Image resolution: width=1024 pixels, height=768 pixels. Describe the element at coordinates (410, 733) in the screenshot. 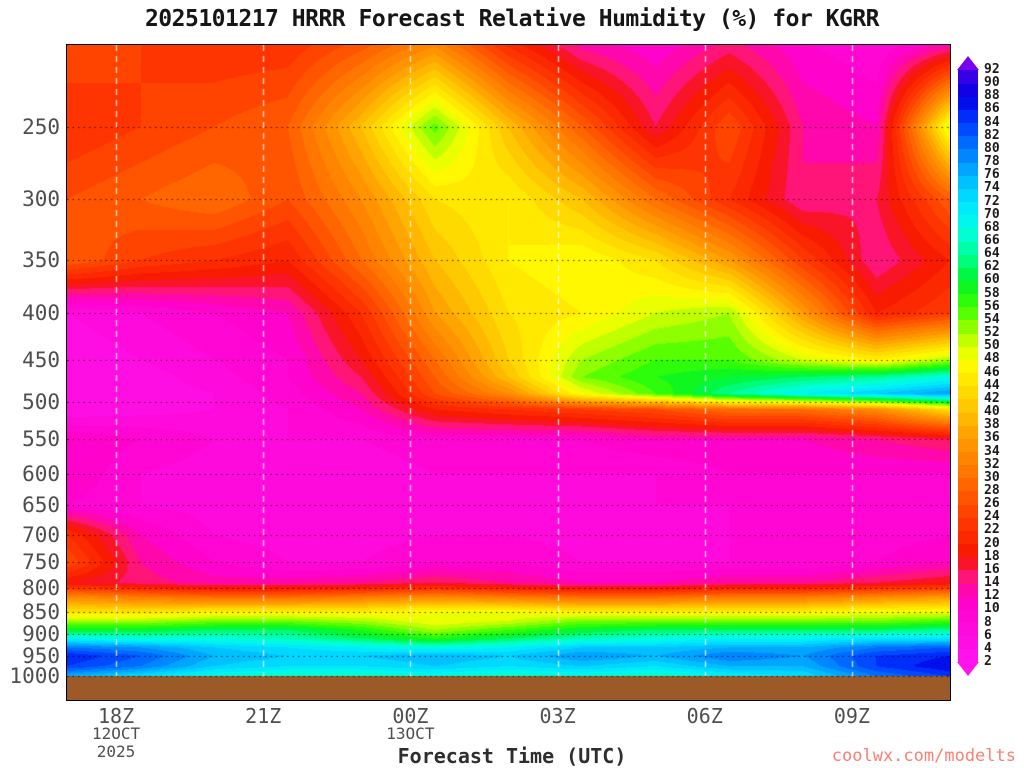

I see `x-tick-date-label: 13OCT` at that location.